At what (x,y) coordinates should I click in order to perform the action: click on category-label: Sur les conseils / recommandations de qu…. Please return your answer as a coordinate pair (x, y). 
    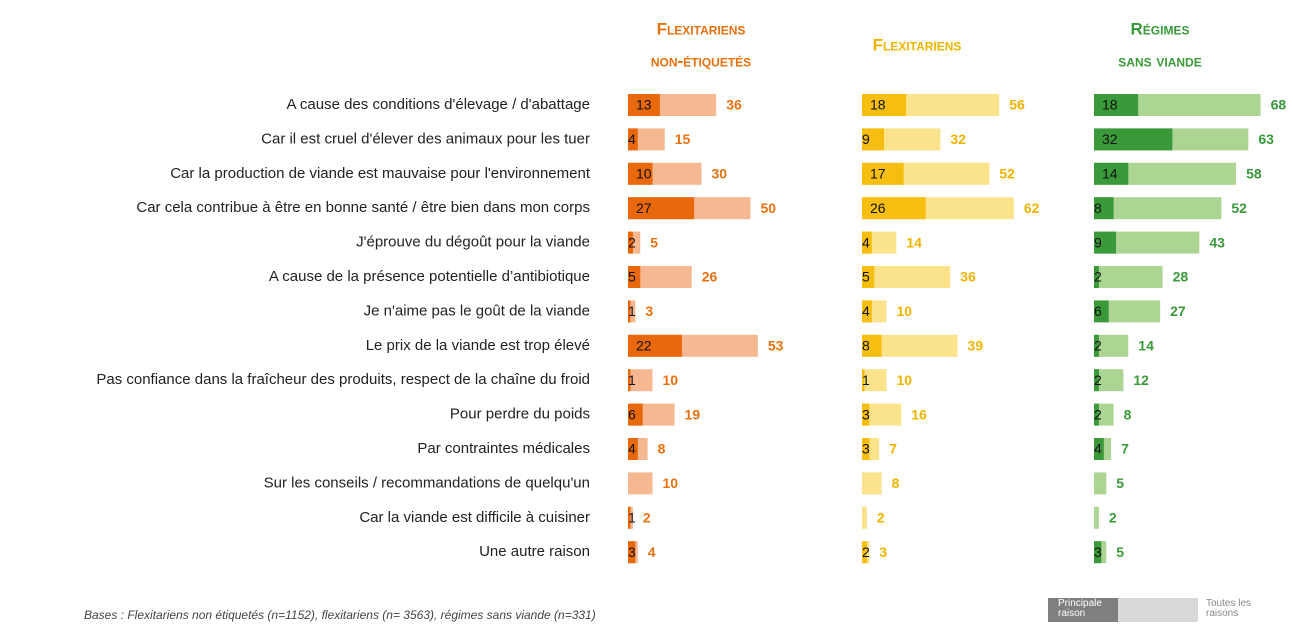
    Looking at the image, I should click on (427, 482).